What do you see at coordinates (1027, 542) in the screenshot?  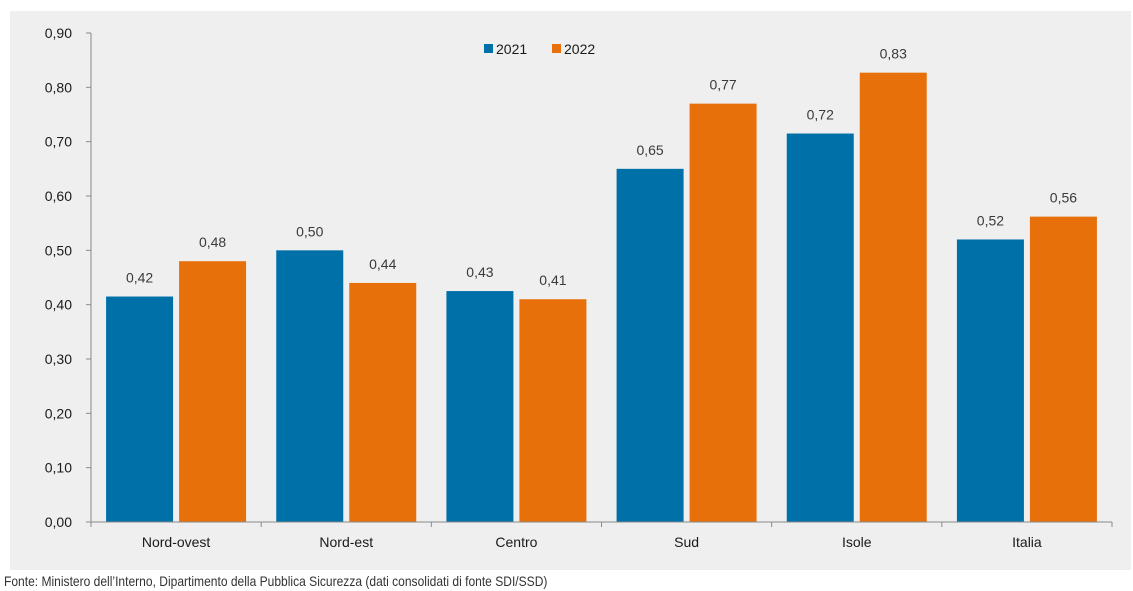 I see `category-label: Italia` at bounding box center [1027, 542].